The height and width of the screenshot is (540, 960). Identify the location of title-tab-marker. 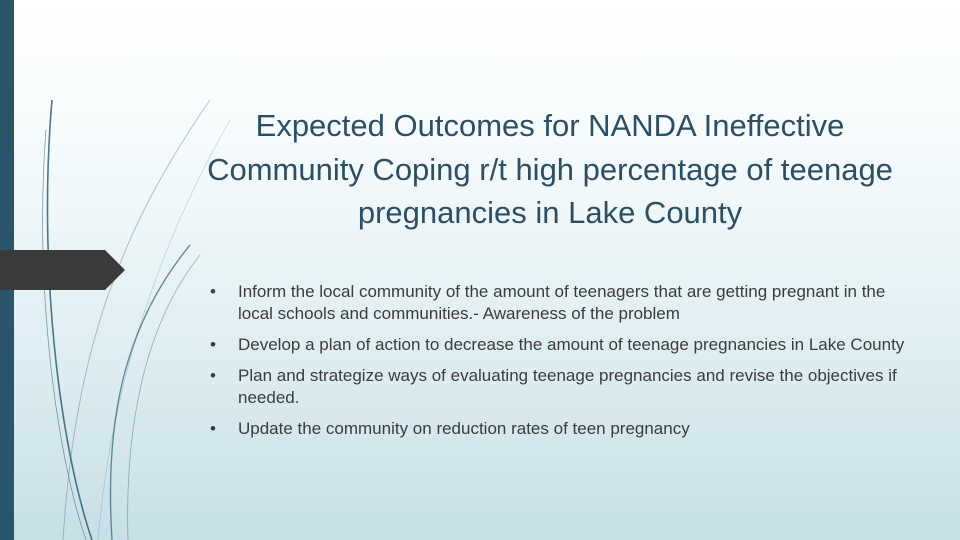
(62, 270).